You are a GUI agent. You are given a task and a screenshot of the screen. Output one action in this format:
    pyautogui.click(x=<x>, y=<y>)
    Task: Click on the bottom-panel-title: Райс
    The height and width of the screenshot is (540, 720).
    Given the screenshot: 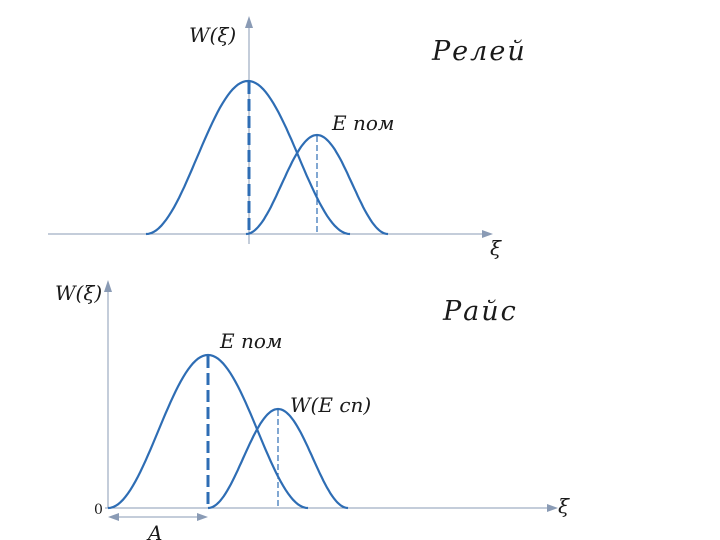 What is the action you would take?
    pyautogui.click(x=480, y=311)
    